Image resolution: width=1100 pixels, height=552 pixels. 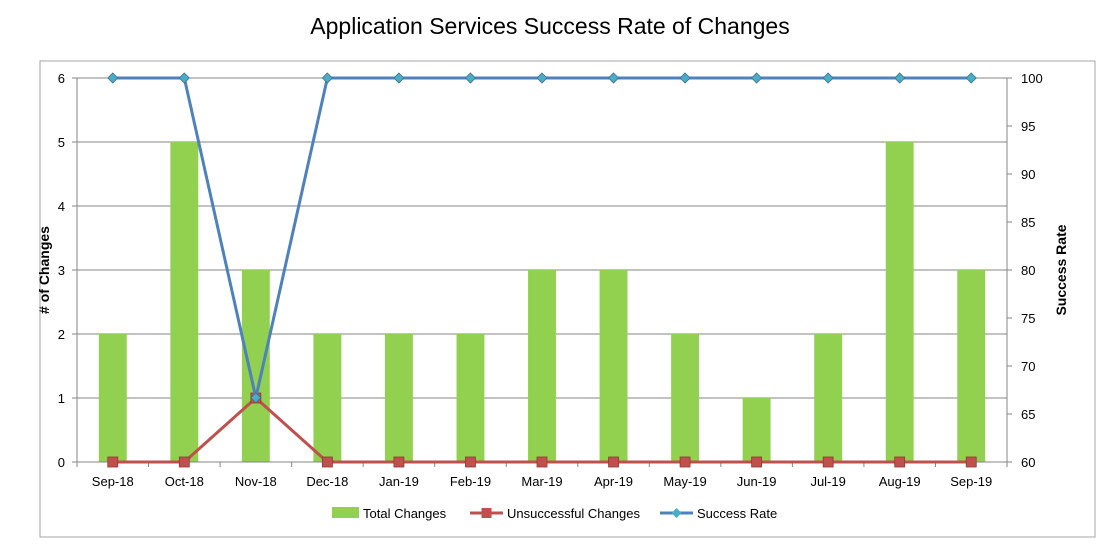 What do you see at coordinates (1028, 366) in the screenshot?
I see `y2-tick-label: 70` at bounding box center [1028, 366].